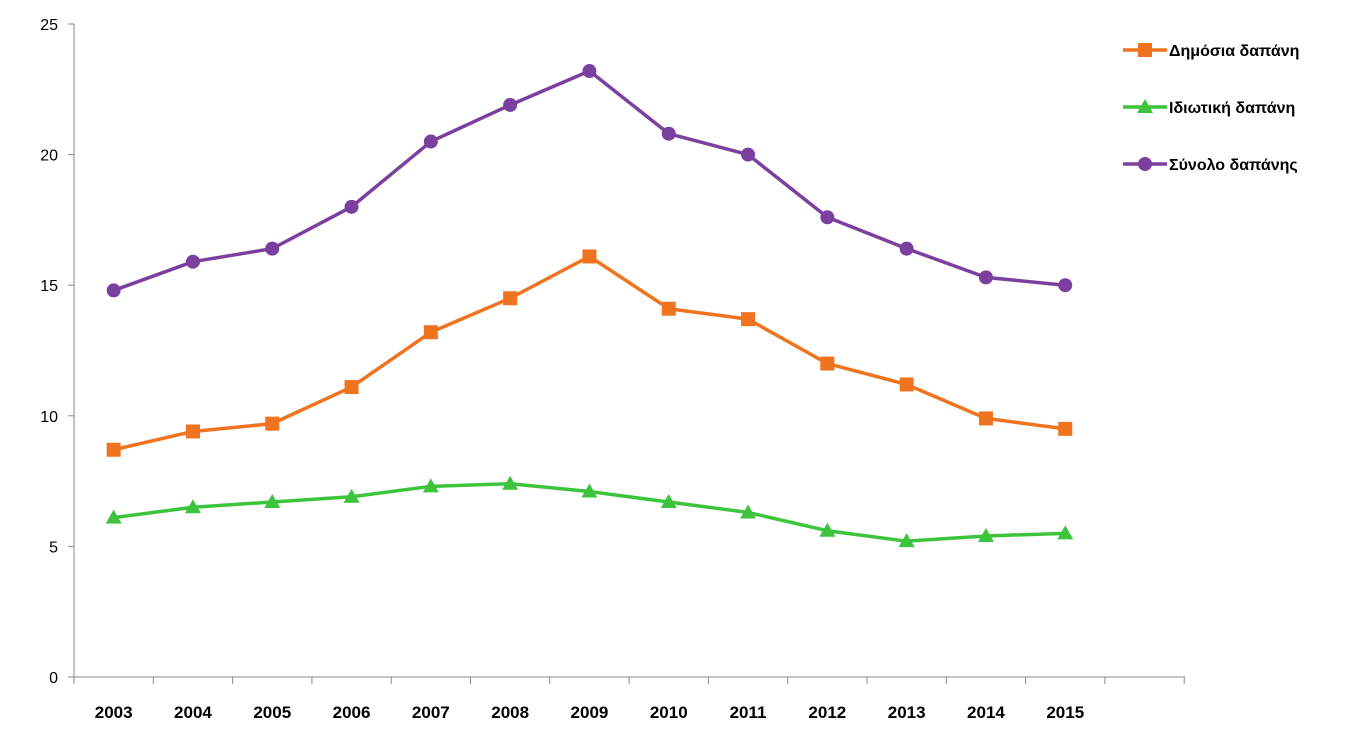  Describe the element at coordinates (748, 712) in the screenshot. I see `x-tick-label: 2011` at that location.